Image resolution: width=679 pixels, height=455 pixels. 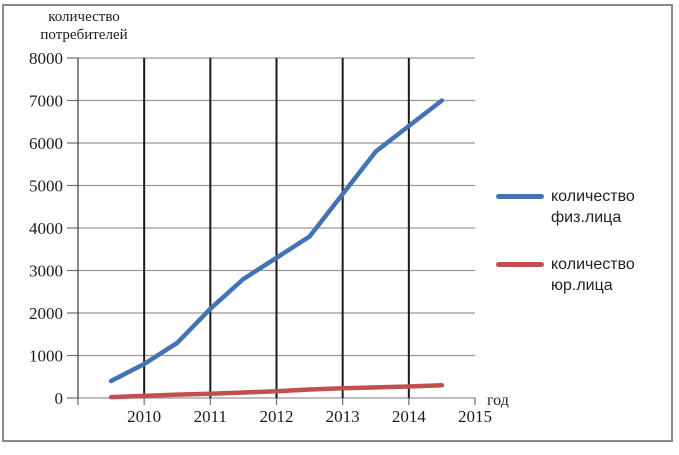 What do you see at coordinates (46, 228) in the screenshot?
I see `y-tick-label: 4000` at bounding box center [46, 228].